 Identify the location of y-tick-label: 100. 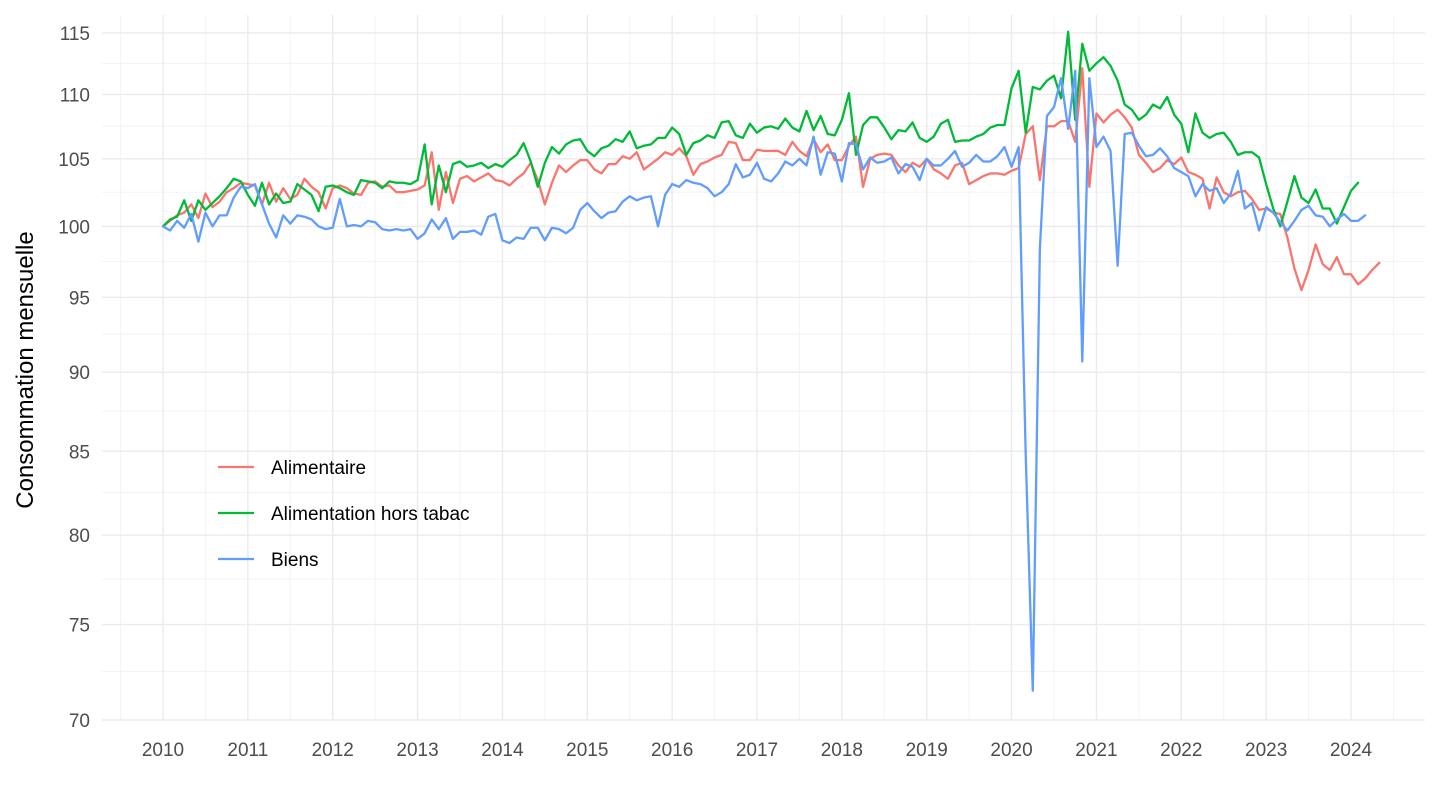
(74, 227).